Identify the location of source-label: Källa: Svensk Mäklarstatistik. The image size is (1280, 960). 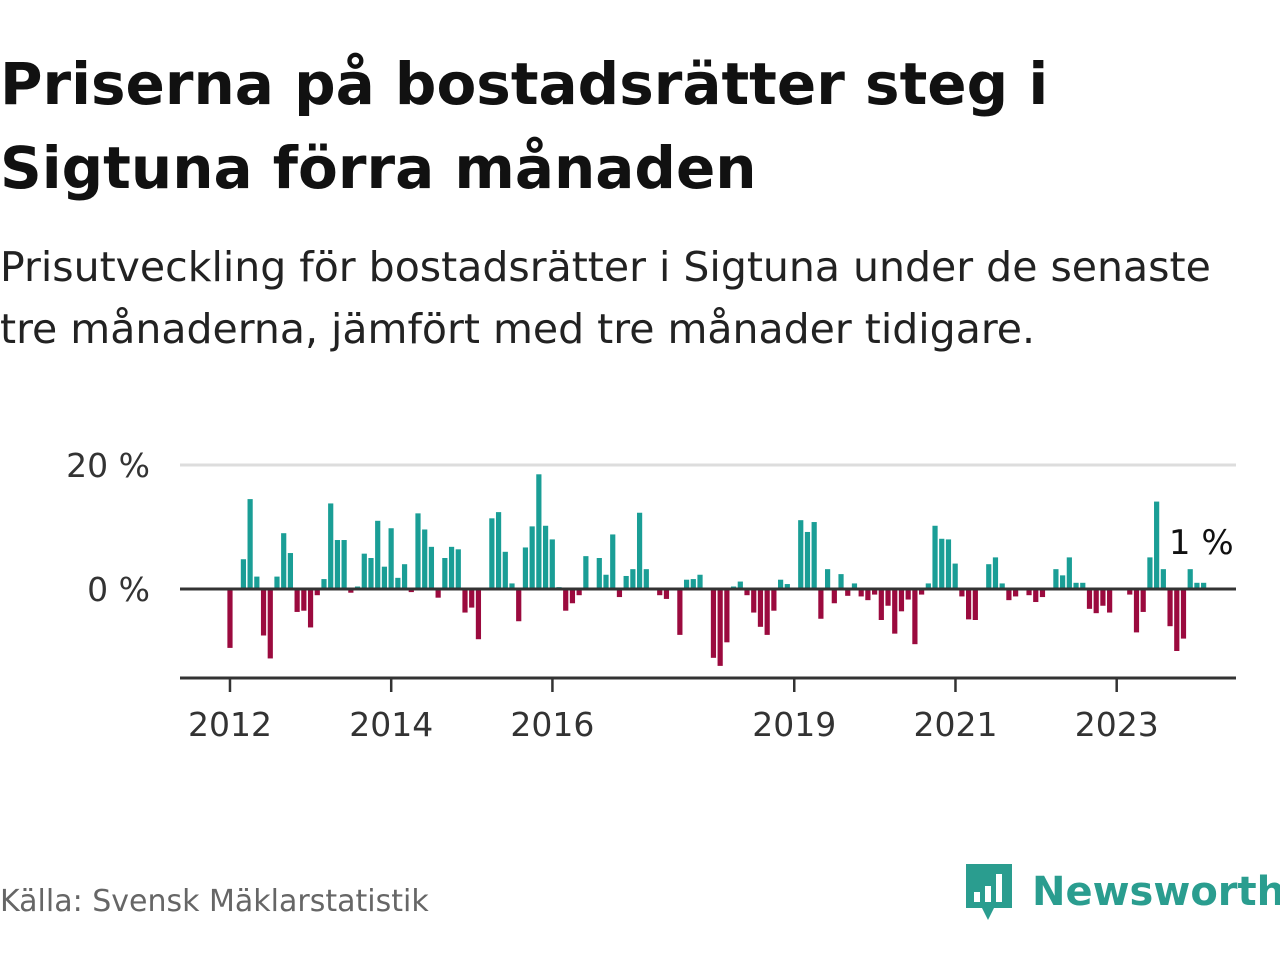
(214, 901).